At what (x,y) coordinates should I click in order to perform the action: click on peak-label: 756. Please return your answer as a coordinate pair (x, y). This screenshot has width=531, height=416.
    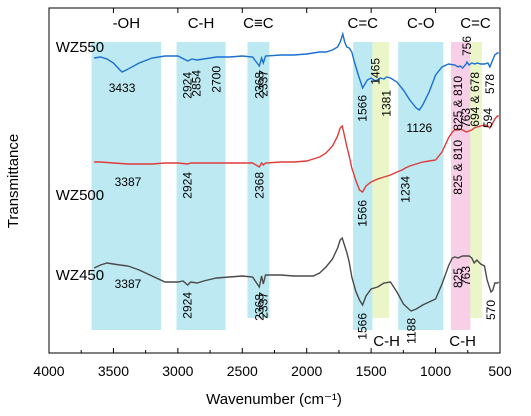
    Looking at the image, I should click on (467, 46).